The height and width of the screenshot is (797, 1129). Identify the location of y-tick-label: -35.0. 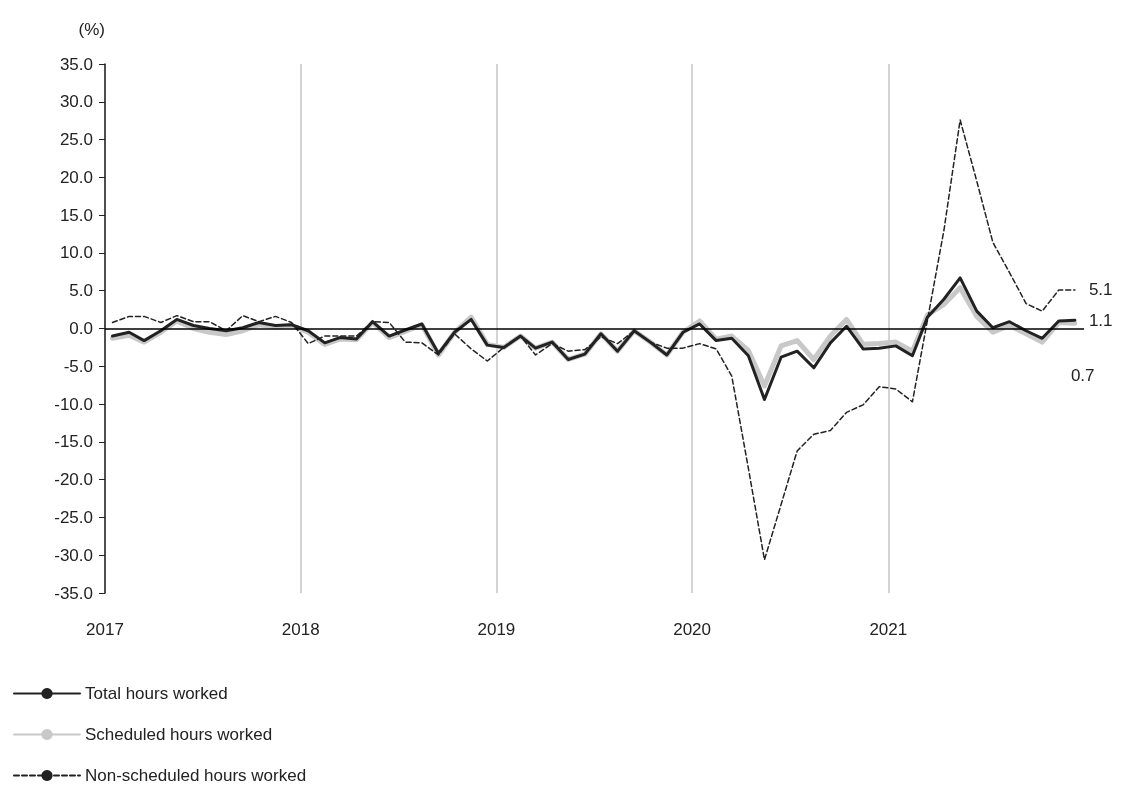
(73, 593).